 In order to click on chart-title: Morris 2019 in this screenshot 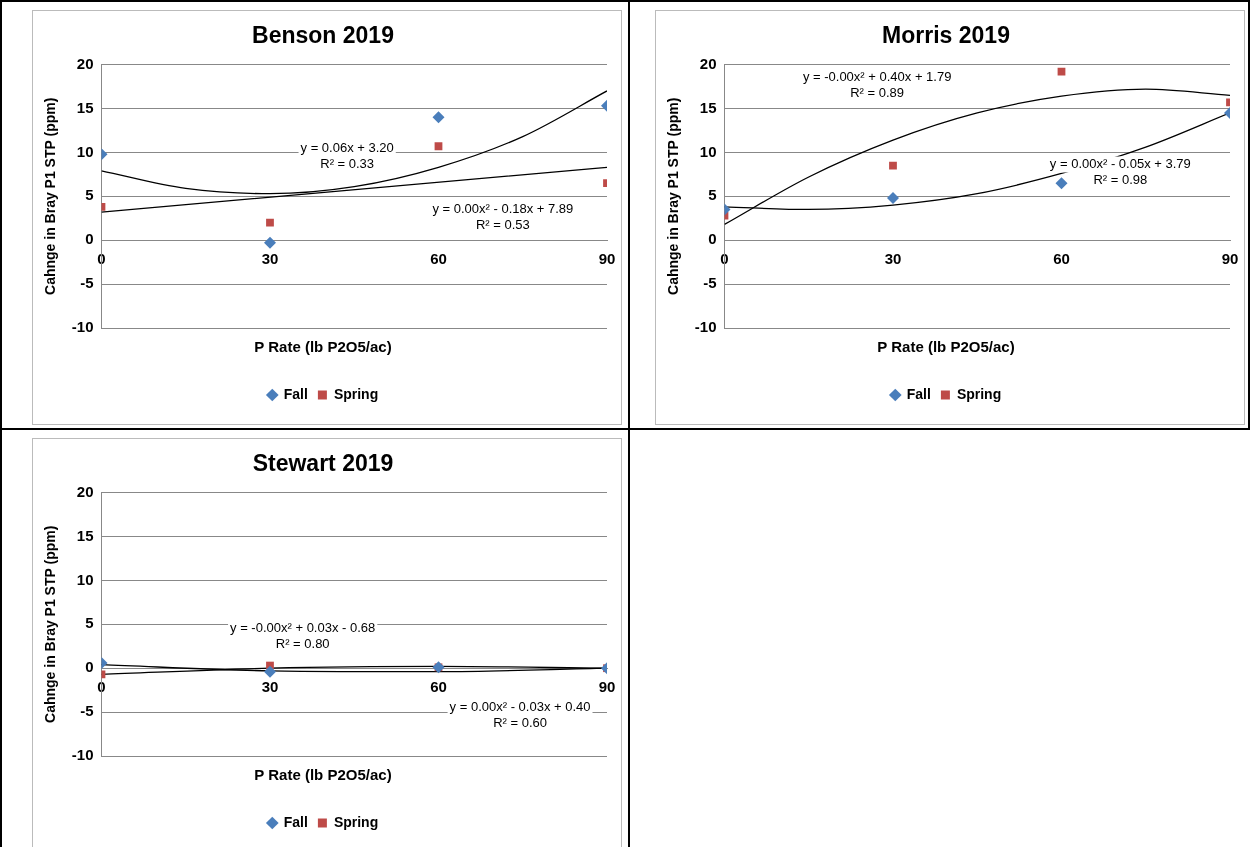, I will do `click(946, 35)`.